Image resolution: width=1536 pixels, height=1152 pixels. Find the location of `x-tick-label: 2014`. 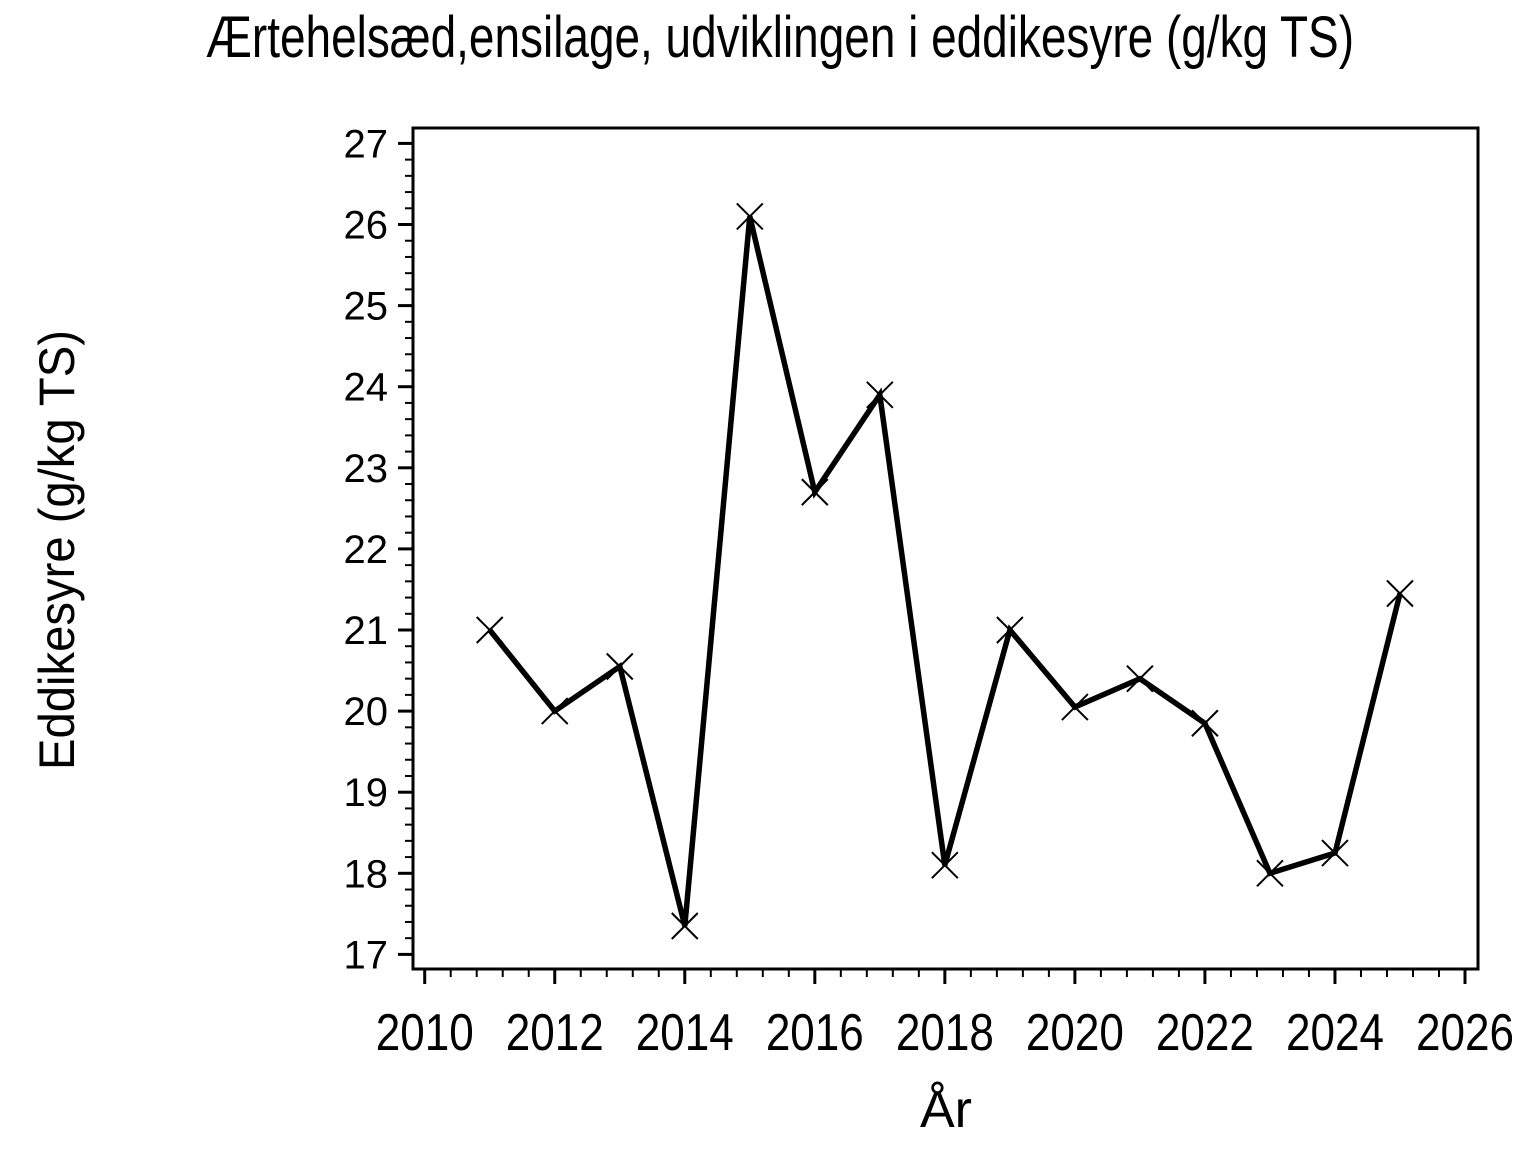

x-tick-label: 2014 is located at coordinates (685, 1033).